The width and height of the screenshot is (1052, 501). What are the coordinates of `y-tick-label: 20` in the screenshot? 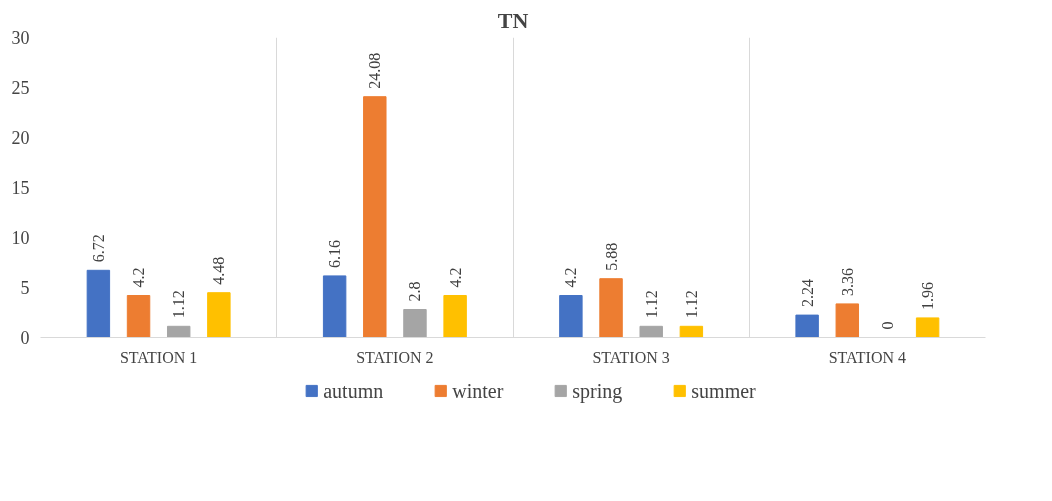 It's located at (20, 138).